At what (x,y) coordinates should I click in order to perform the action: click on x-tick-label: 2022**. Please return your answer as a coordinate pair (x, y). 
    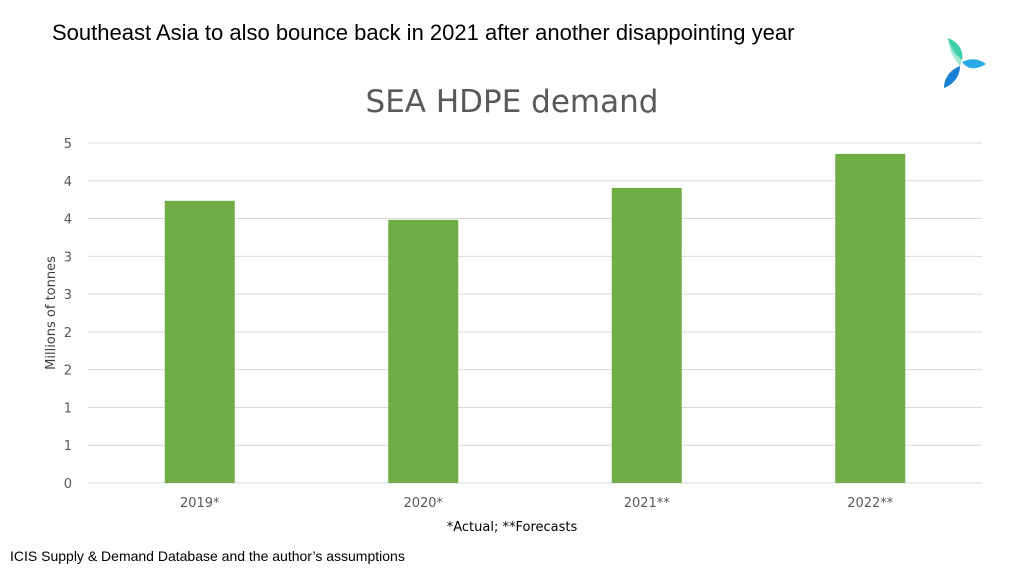
    Looking at the image, I should click on (870, 503).